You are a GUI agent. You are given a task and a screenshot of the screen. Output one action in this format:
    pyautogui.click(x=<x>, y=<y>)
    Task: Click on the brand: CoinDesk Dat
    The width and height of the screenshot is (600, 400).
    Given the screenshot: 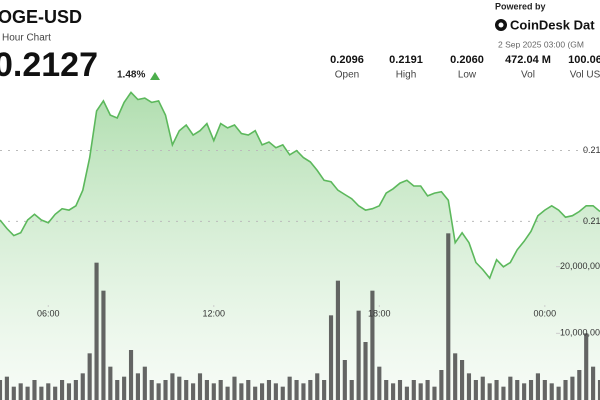 What is the action you would take?
    pyautogui.click(x=552, y=24)
    